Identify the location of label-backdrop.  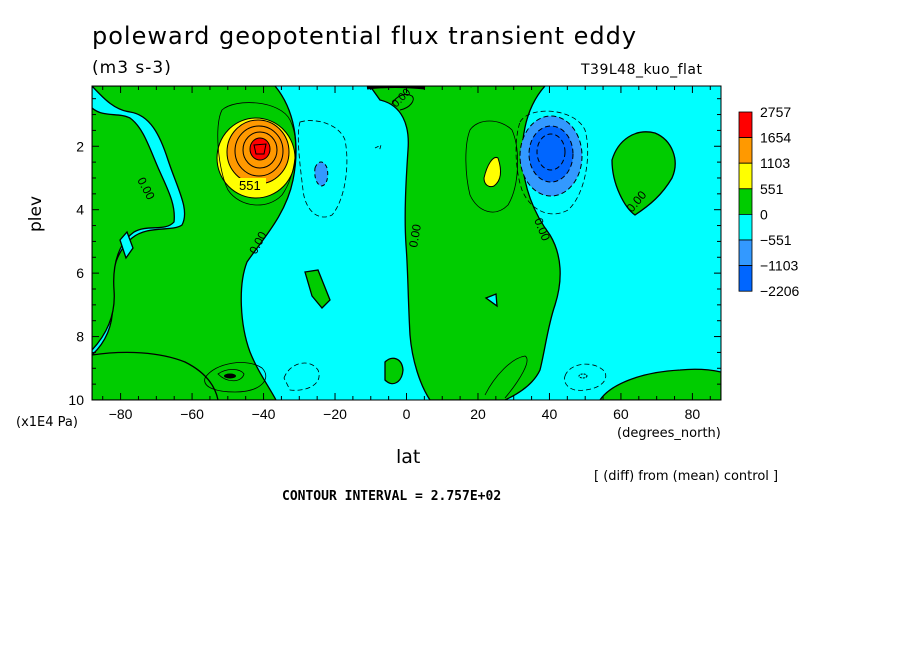
(252, 185).